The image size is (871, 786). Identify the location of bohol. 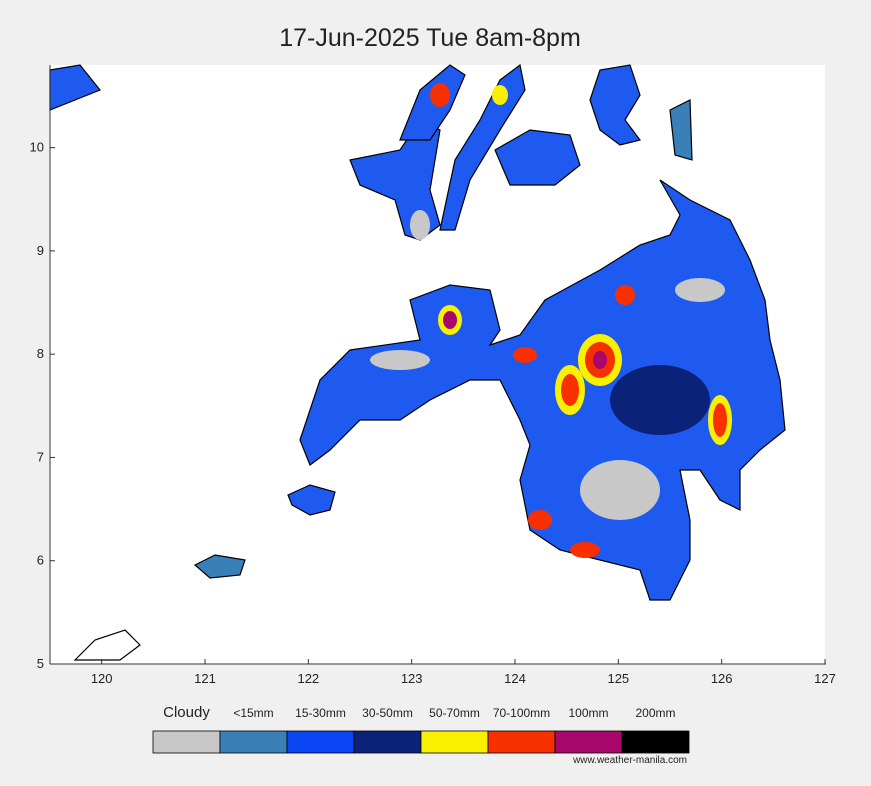
(537, 157).